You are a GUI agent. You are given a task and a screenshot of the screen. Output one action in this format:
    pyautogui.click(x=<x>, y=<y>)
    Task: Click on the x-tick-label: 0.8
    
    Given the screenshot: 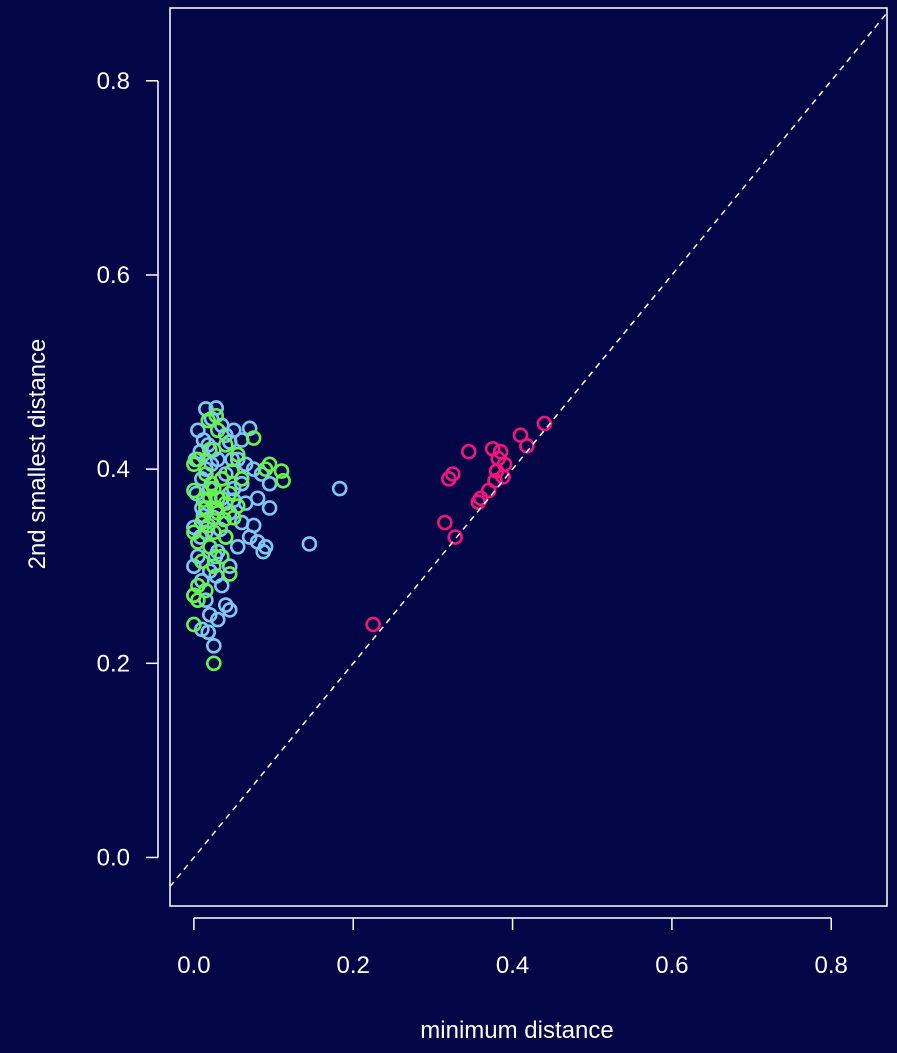 What is the action you would take?
    pyautogui.click(x=831, y=965)
    